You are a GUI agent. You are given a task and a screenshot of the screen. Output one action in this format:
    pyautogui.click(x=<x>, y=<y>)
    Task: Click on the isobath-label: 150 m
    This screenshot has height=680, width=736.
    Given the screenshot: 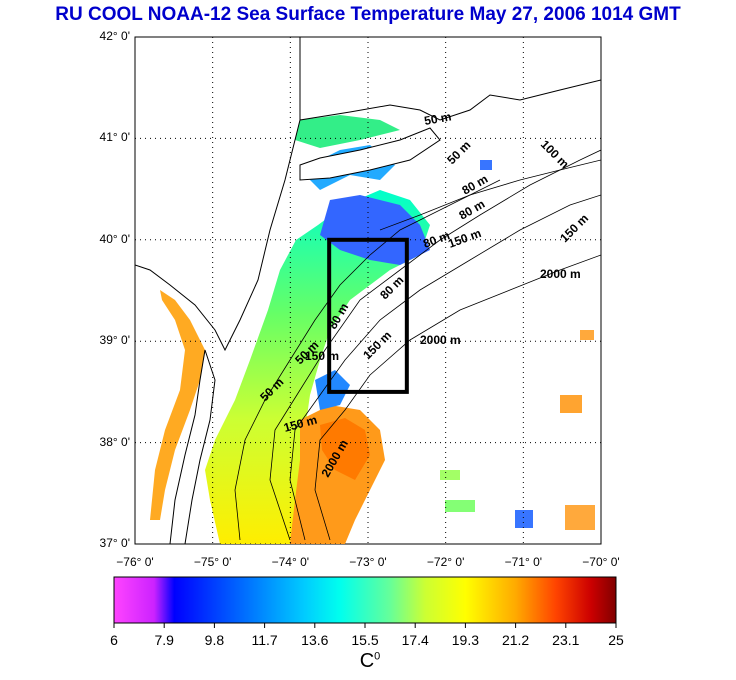 What is the action you would take?
    pyautogui.click(x=322, y=356)
    